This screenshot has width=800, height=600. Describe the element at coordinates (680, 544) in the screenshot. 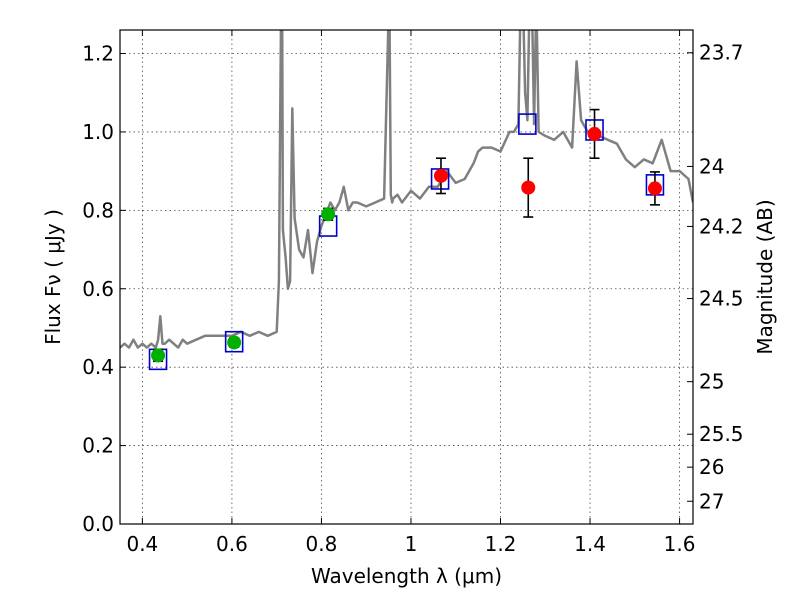

I see `x-tick-label: 1.6` at that location.